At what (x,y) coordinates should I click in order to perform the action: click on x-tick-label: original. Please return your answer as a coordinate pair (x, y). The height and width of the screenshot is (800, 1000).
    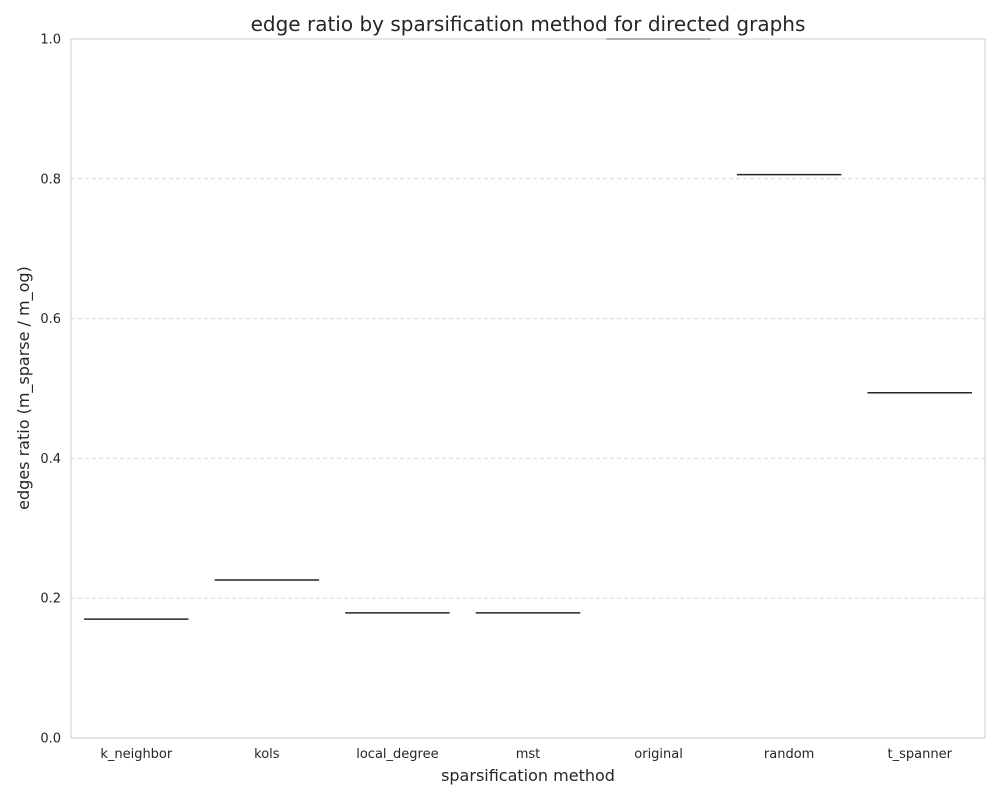
    Looking at the image, I should click on (658, 754).